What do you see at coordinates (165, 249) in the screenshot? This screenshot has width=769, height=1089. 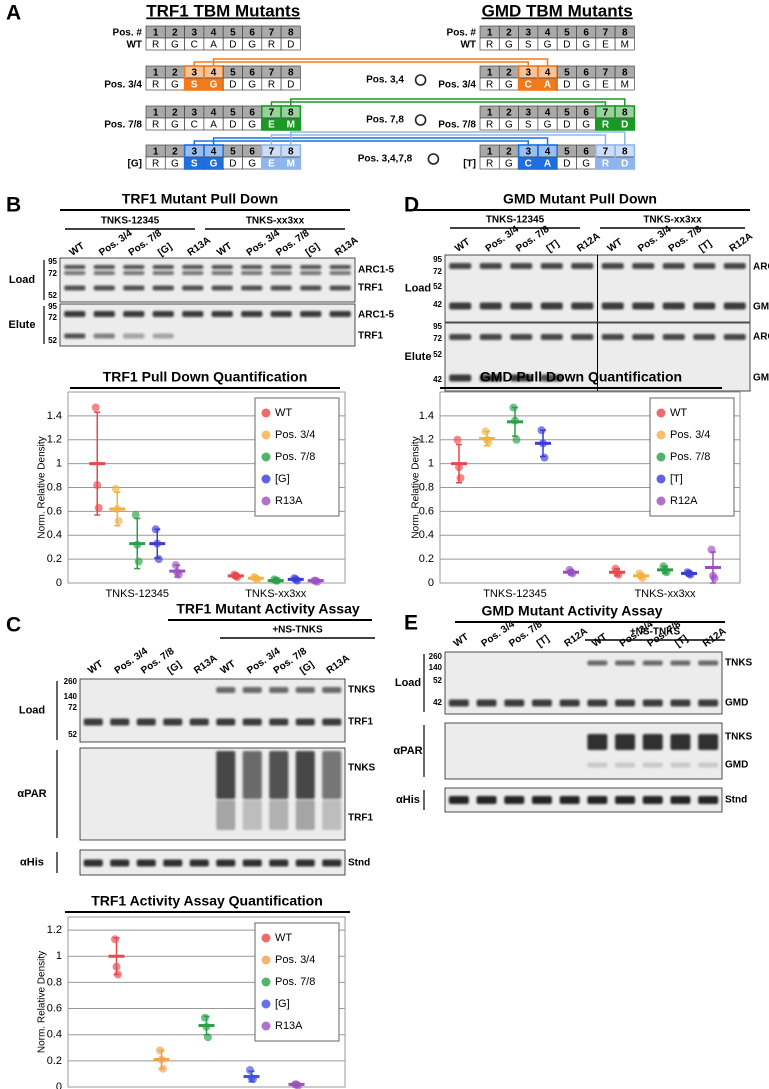 I see `lane-label: [G]` at bounding box center [165, 249].